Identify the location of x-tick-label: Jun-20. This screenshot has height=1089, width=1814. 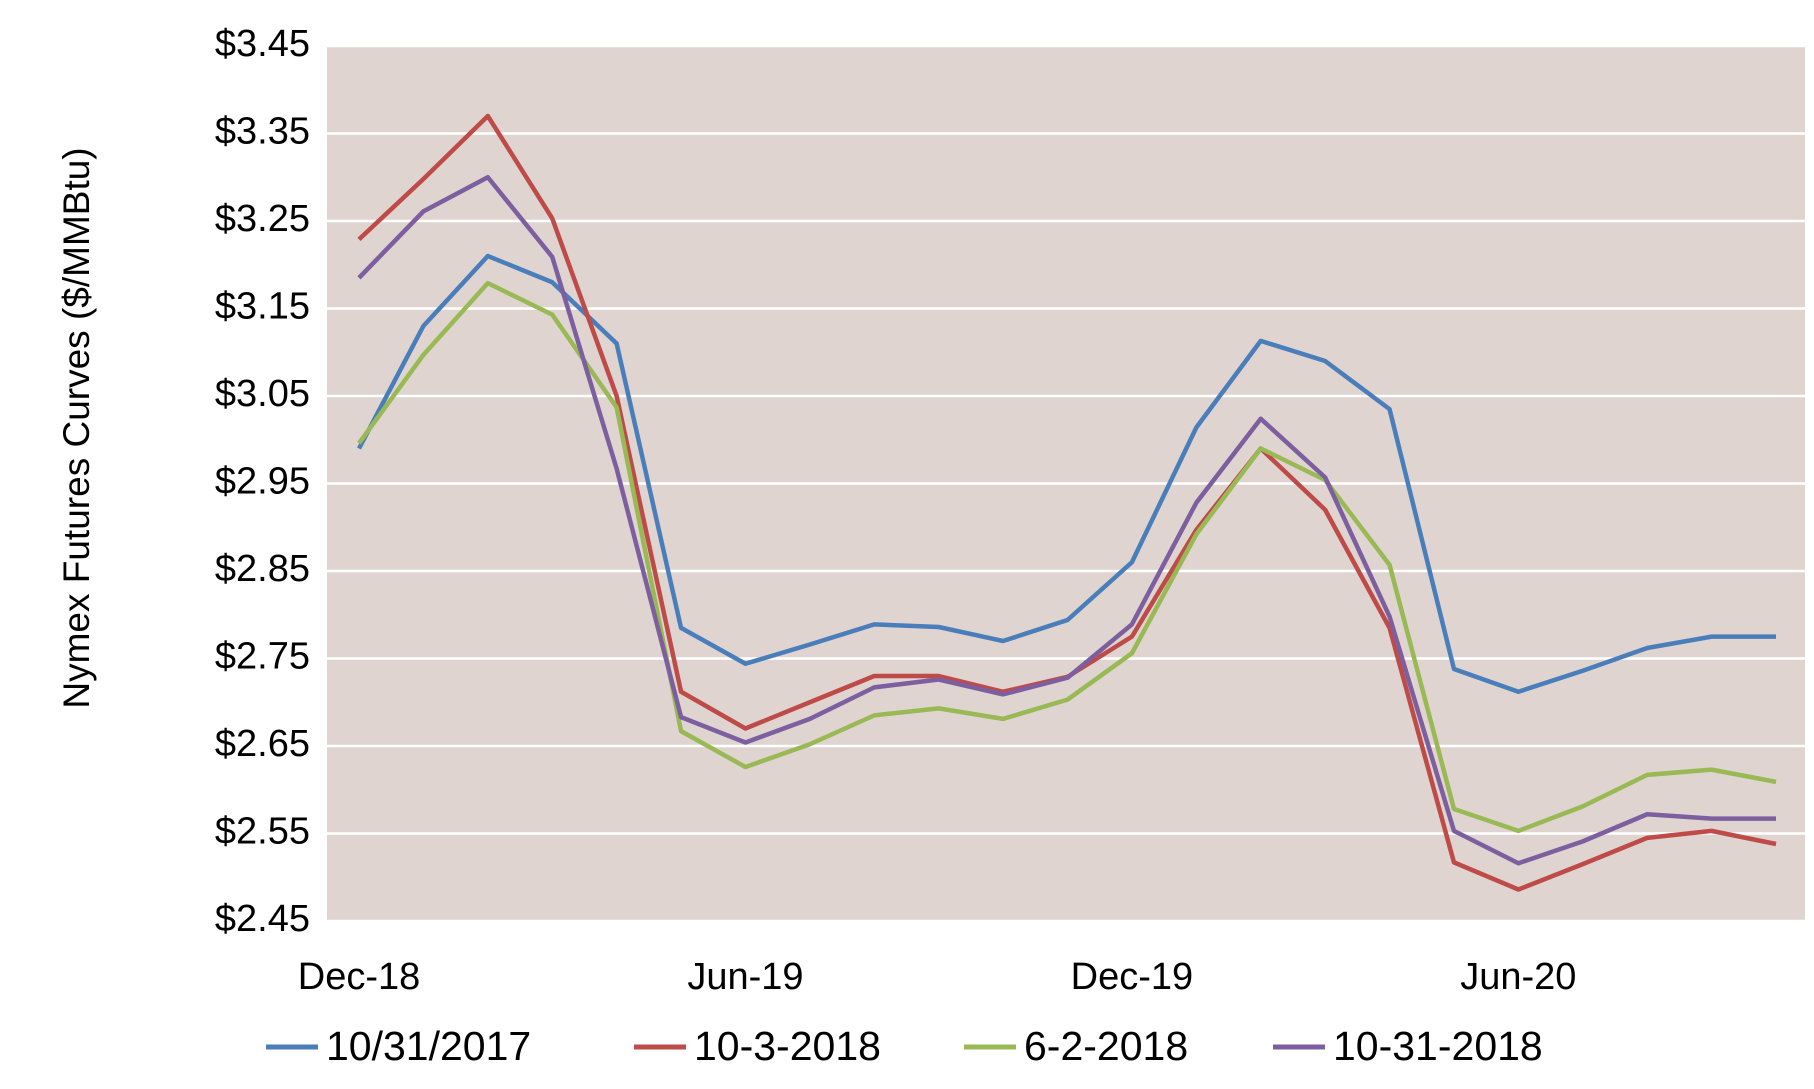
(1518, 977).